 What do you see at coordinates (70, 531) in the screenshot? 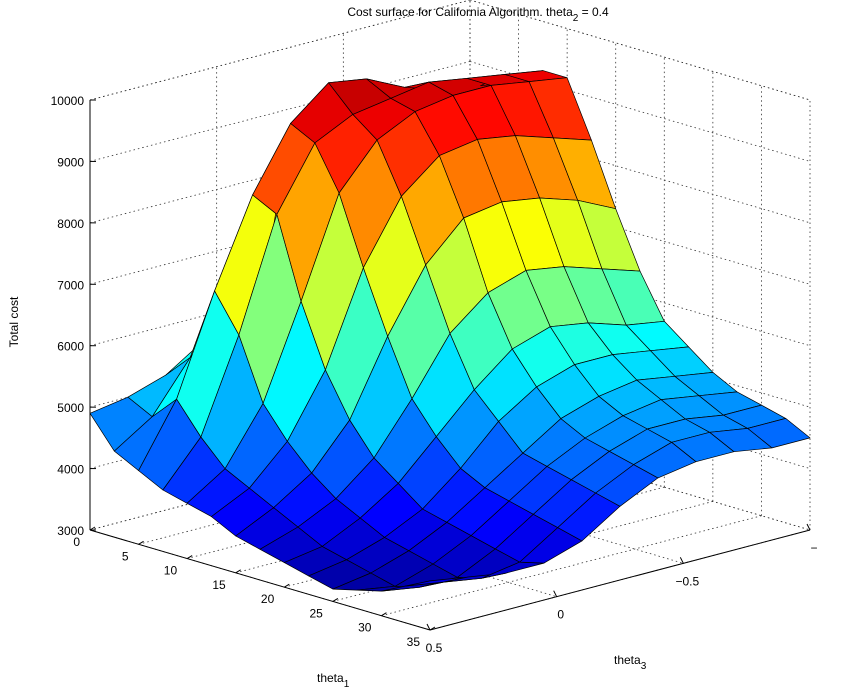
I see `z-tick-label: 3000` at bounding box center [70, 531].